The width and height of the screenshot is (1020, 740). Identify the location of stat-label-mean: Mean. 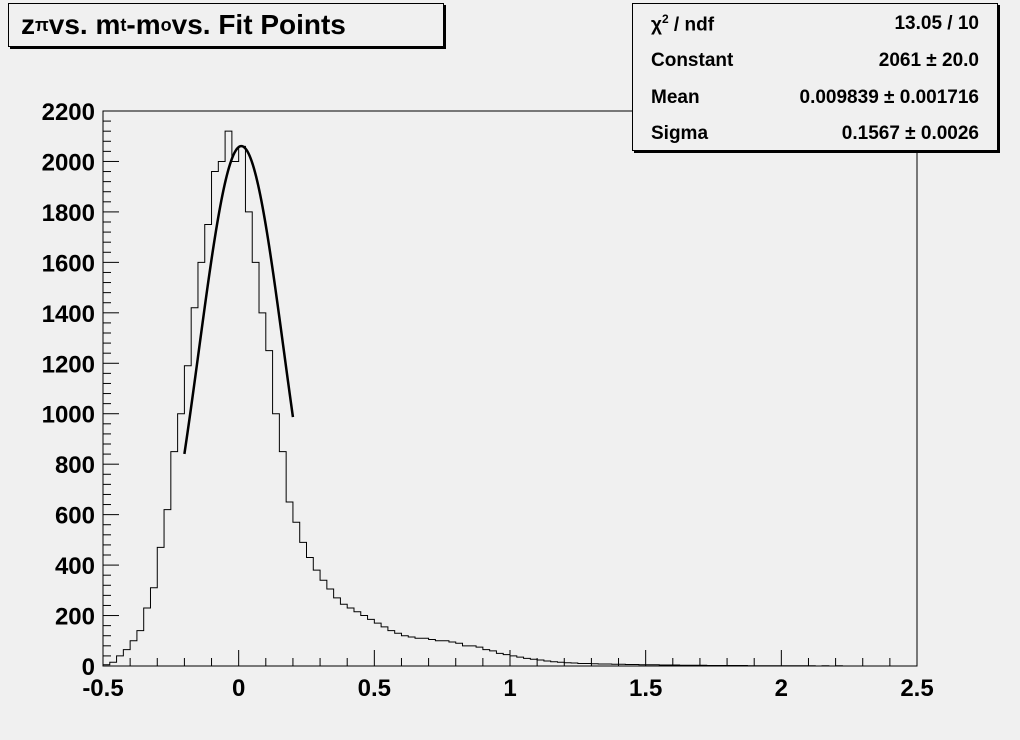
(675, 97).